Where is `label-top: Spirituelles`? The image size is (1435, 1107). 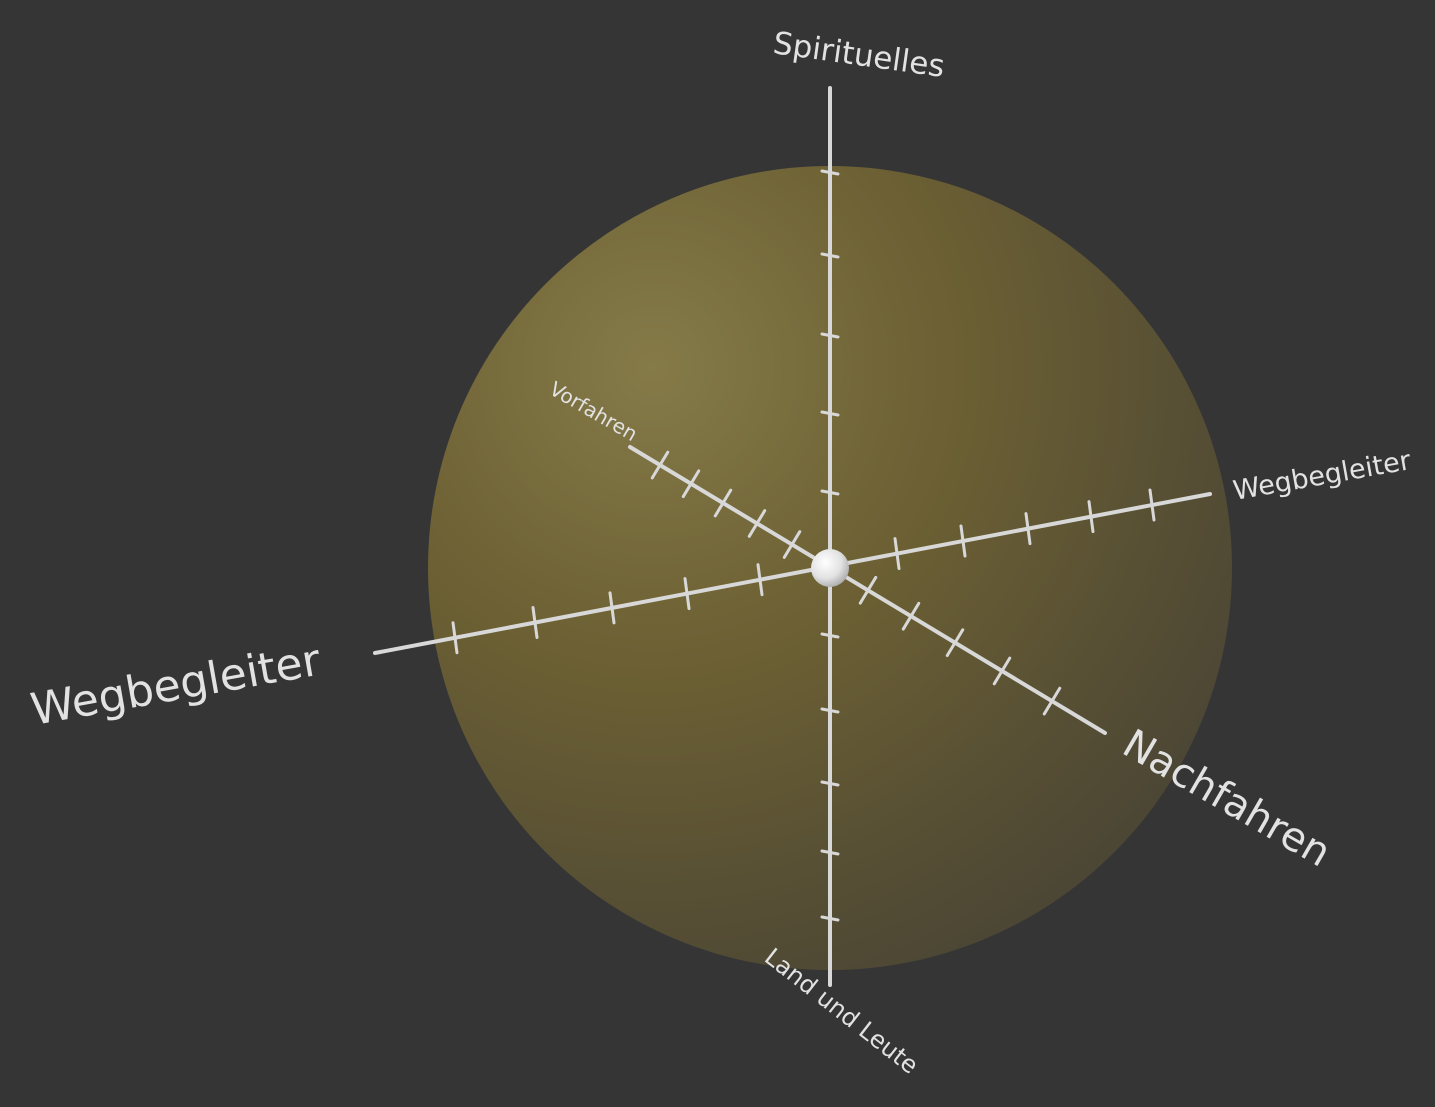 label-top: Spirituelles is located at coordinates (859, 55).